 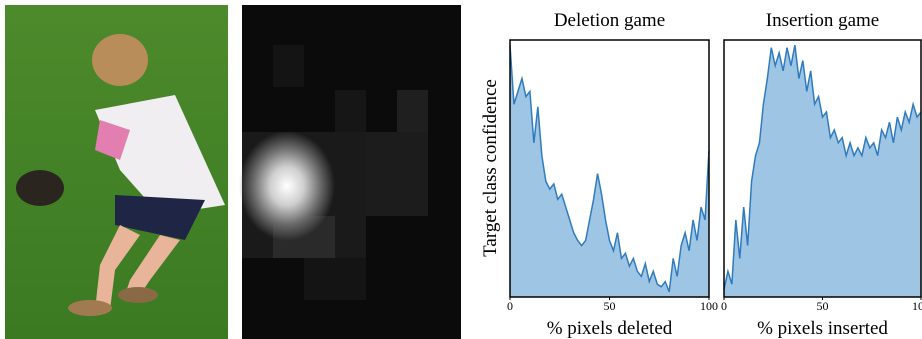 What do you see at coordinates (822, 328) in the screenshot?
I see `x-axis-label: % pixels inserted` at bounding box center [822, 328].